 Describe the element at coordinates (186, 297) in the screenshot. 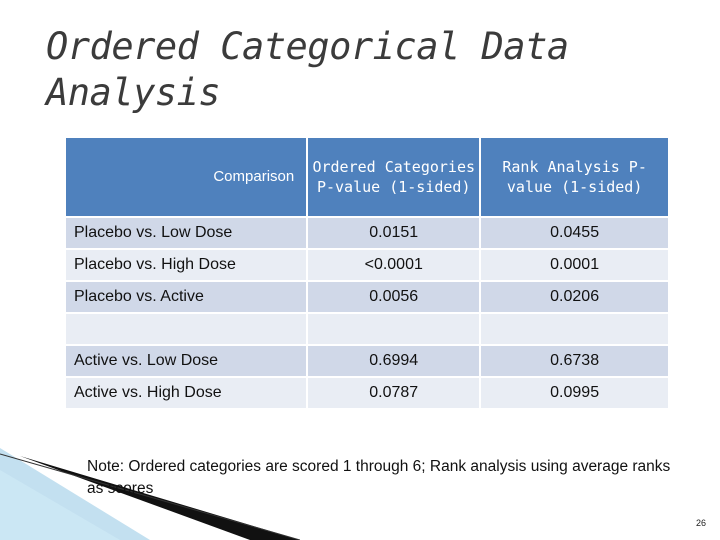

I see `comparison-cell: Placebo vs. Active` at that location.